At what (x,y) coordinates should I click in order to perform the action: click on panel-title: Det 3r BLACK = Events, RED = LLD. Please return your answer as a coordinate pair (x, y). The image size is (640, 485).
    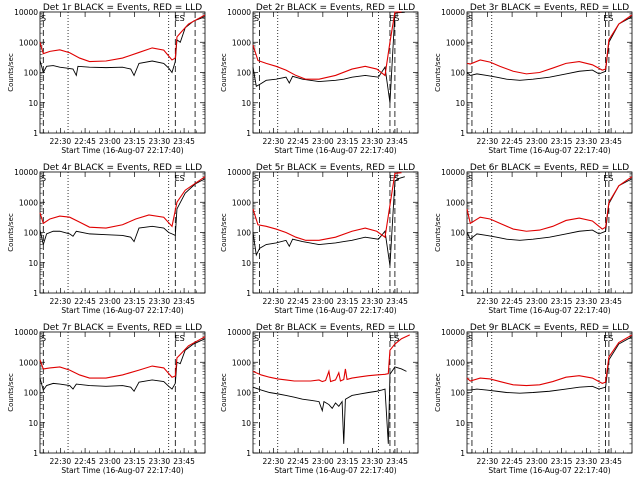
    Looking at the image, I should click on (549, 8).